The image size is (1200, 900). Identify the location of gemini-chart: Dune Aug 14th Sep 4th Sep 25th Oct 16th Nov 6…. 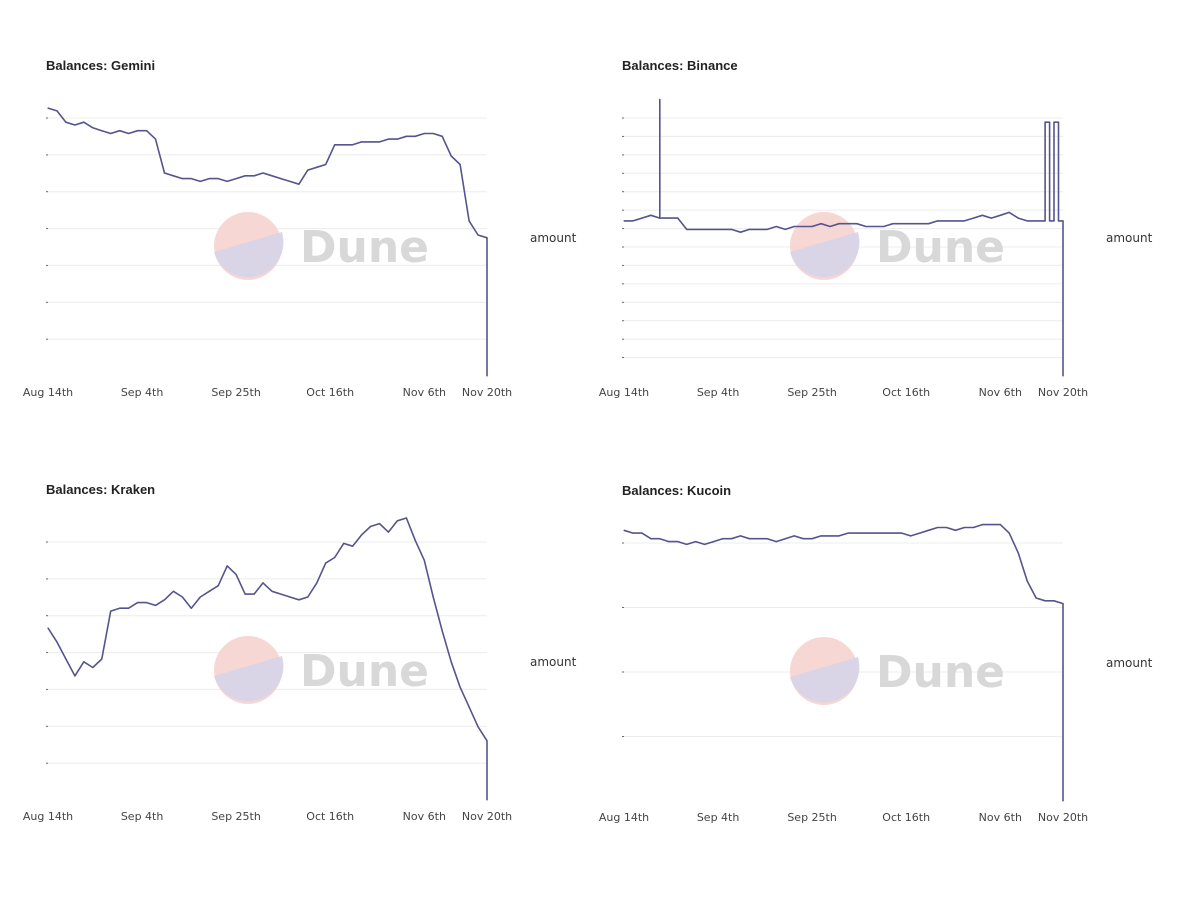
(300, 253).